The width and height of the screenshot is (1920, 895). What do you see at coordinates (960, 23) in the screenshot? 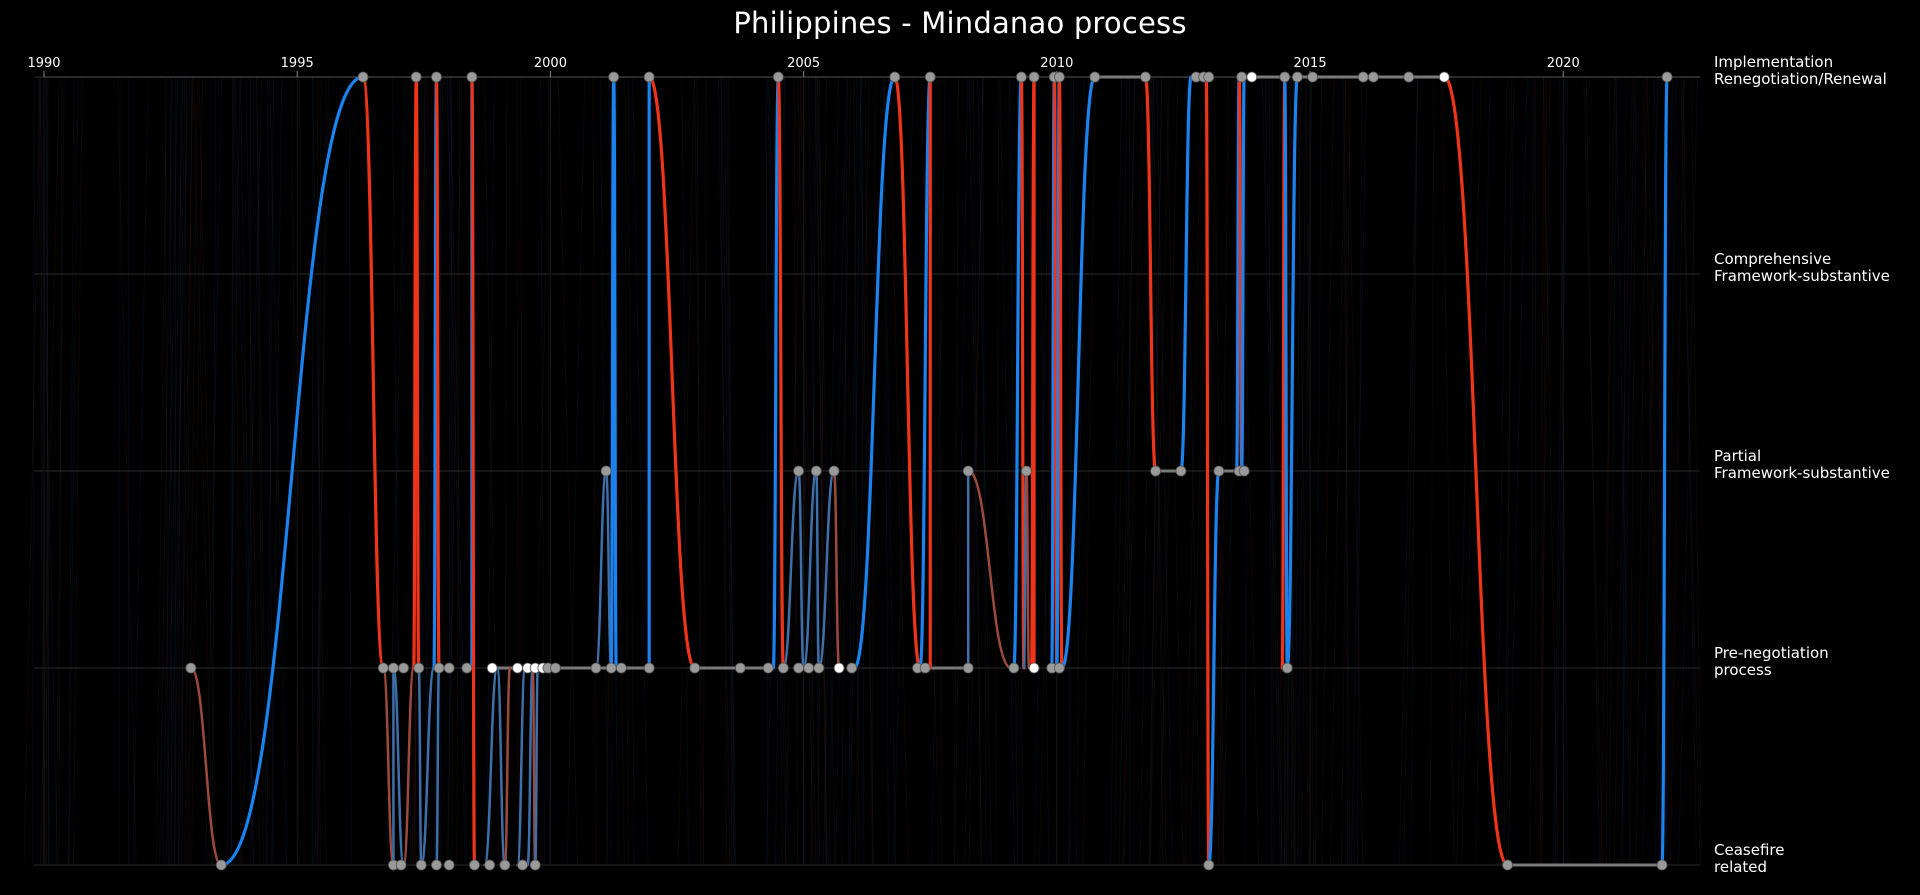
I see `chart-title: Philippines - Mindanao process` at bounding box center [960, 23].